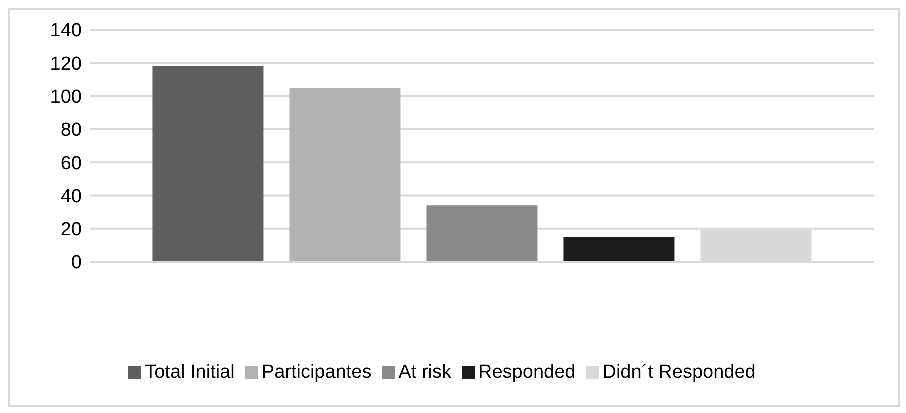  Describe the element at coordinates (71, 131) in the screenshot. I see `y-tick-label: 80` at that location.